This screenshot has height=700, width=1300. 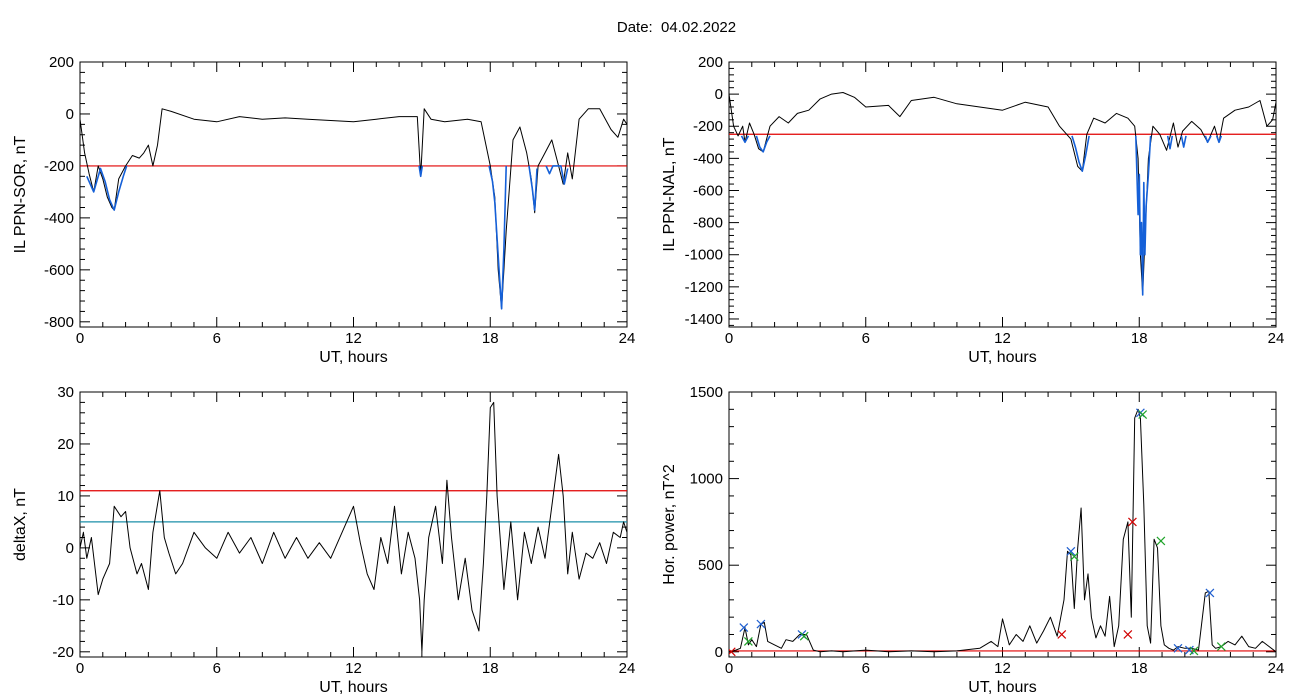 I want to click on y-tick-label: -1400, so click(x=704, y=319).